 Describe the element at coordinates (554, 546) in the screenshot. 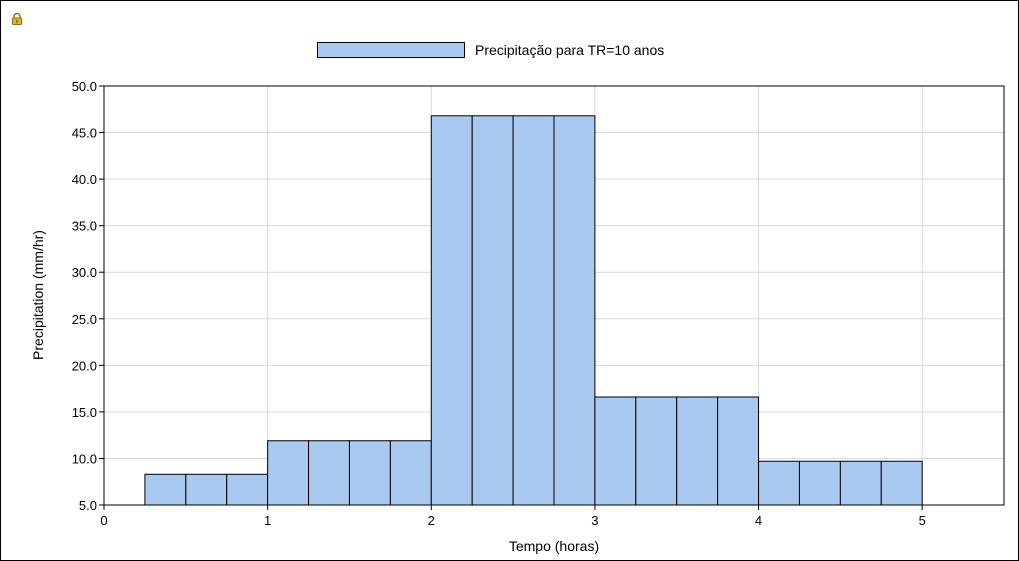

I see `x-axis-title: Tempo (horas)` at that location.